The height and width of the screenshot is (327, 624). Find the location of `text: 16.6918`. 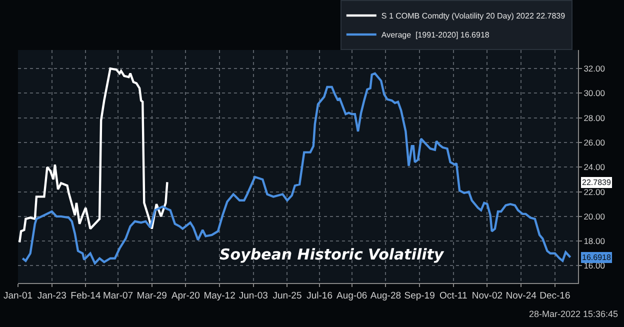

text: 16.6918 is located at coordinates (597, 257).